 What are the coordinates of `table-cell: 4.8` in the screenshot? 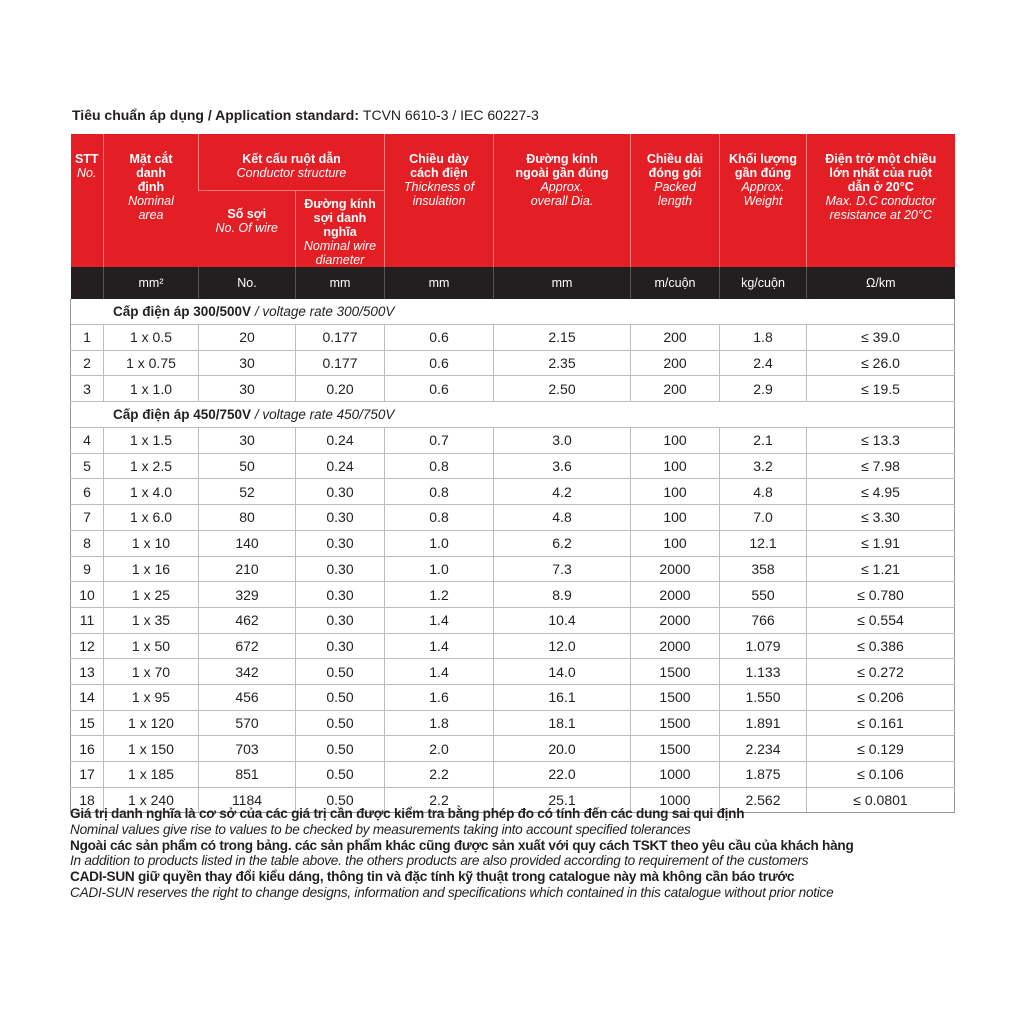 It's located at (763, 492).